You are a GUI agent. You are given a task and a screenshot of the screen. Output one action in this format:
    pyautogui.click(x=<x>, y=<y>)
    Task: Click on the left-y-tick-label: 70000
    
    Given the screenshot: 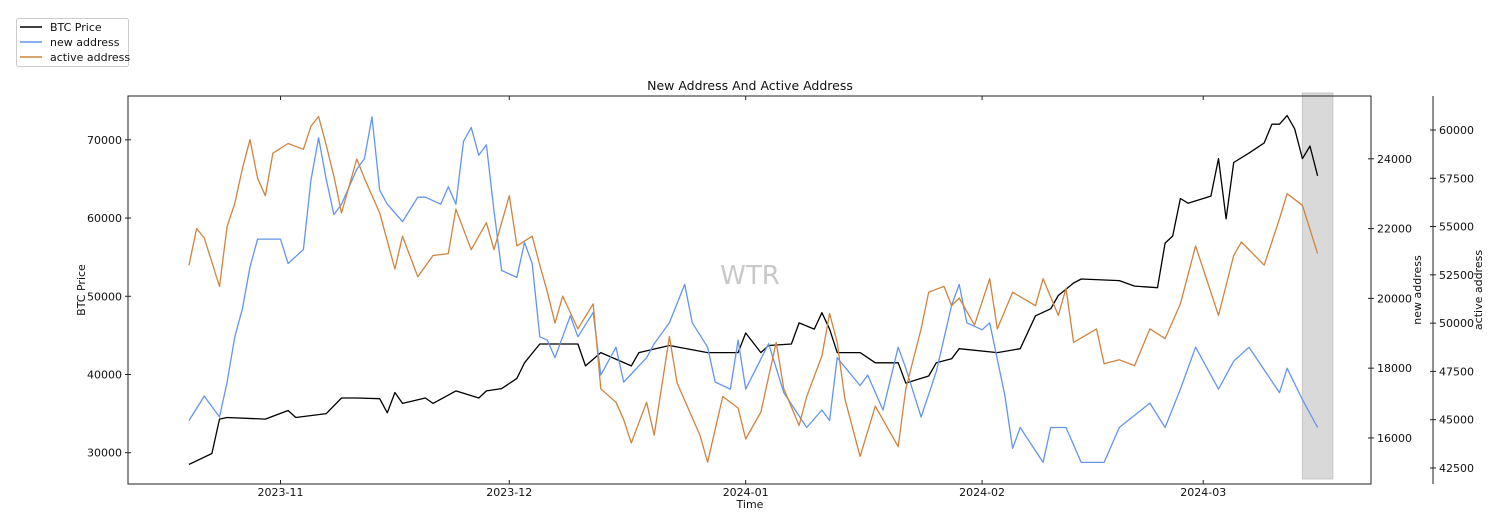 What is the action you would take?
    pyautogui.click(x=104, y=140)
    